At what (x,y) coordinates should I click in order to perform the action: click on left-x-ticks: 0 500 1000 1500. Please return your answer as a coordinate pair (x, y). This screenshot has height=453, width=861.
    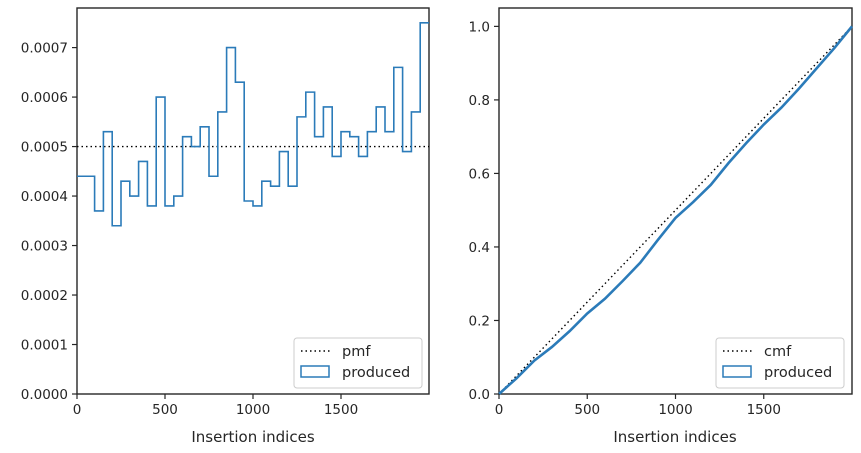
    Looking at the image, I should click on (215, 406).